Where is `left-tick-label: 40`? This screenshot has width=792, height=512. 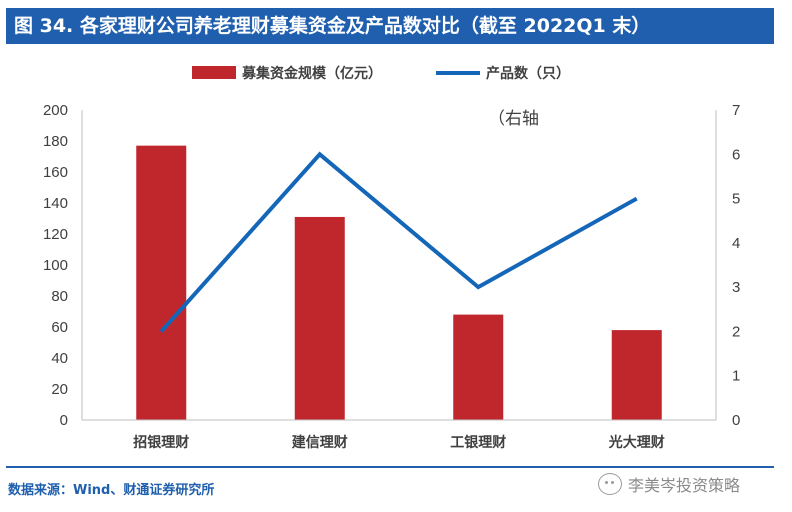 left-tick-label: 40 is located at coordinates (59, 358).